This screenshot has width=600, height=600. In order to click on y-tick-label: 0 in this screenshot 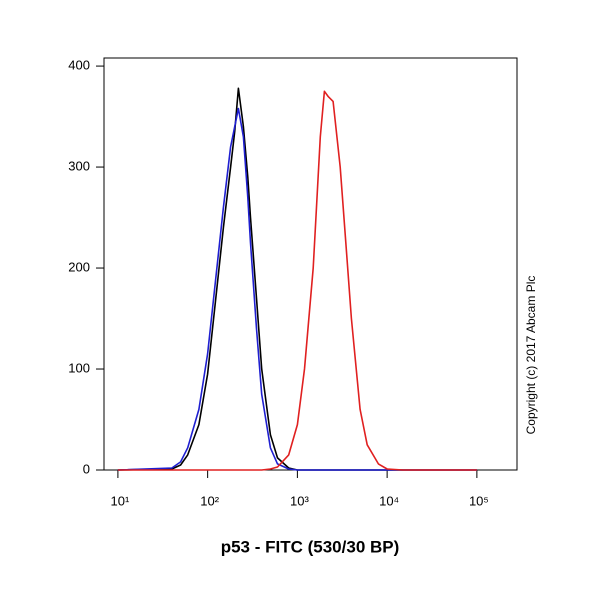, I will do `click(86, 468)`.